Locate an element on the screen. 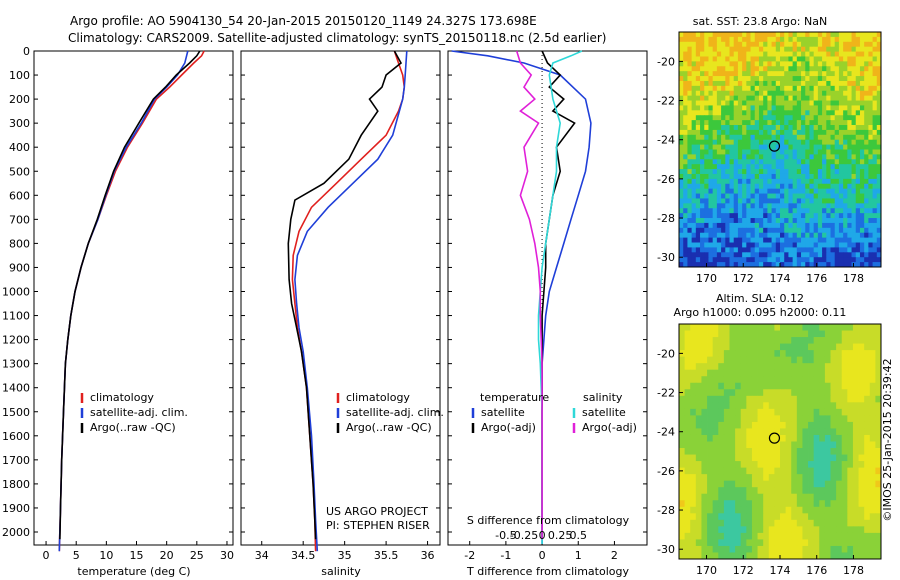 The image size is (900, 580). y-tick-label: 0 is located at coordinates (26, 51).